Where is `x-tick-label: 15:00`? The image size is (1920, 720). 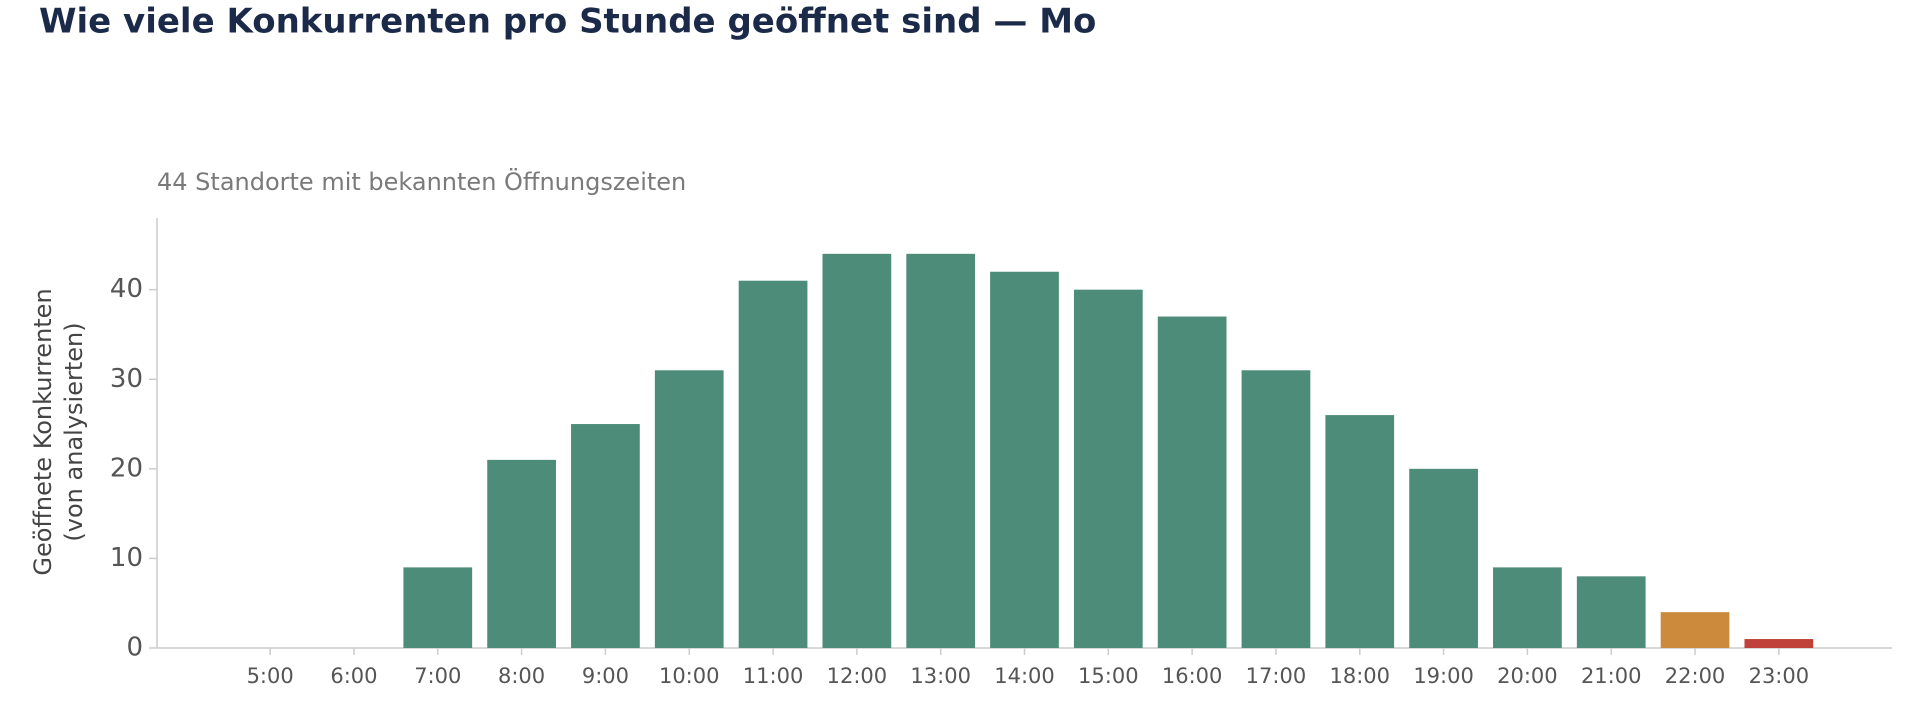
x-tick-label: 15:00 is located at coordinates (1108, 676).